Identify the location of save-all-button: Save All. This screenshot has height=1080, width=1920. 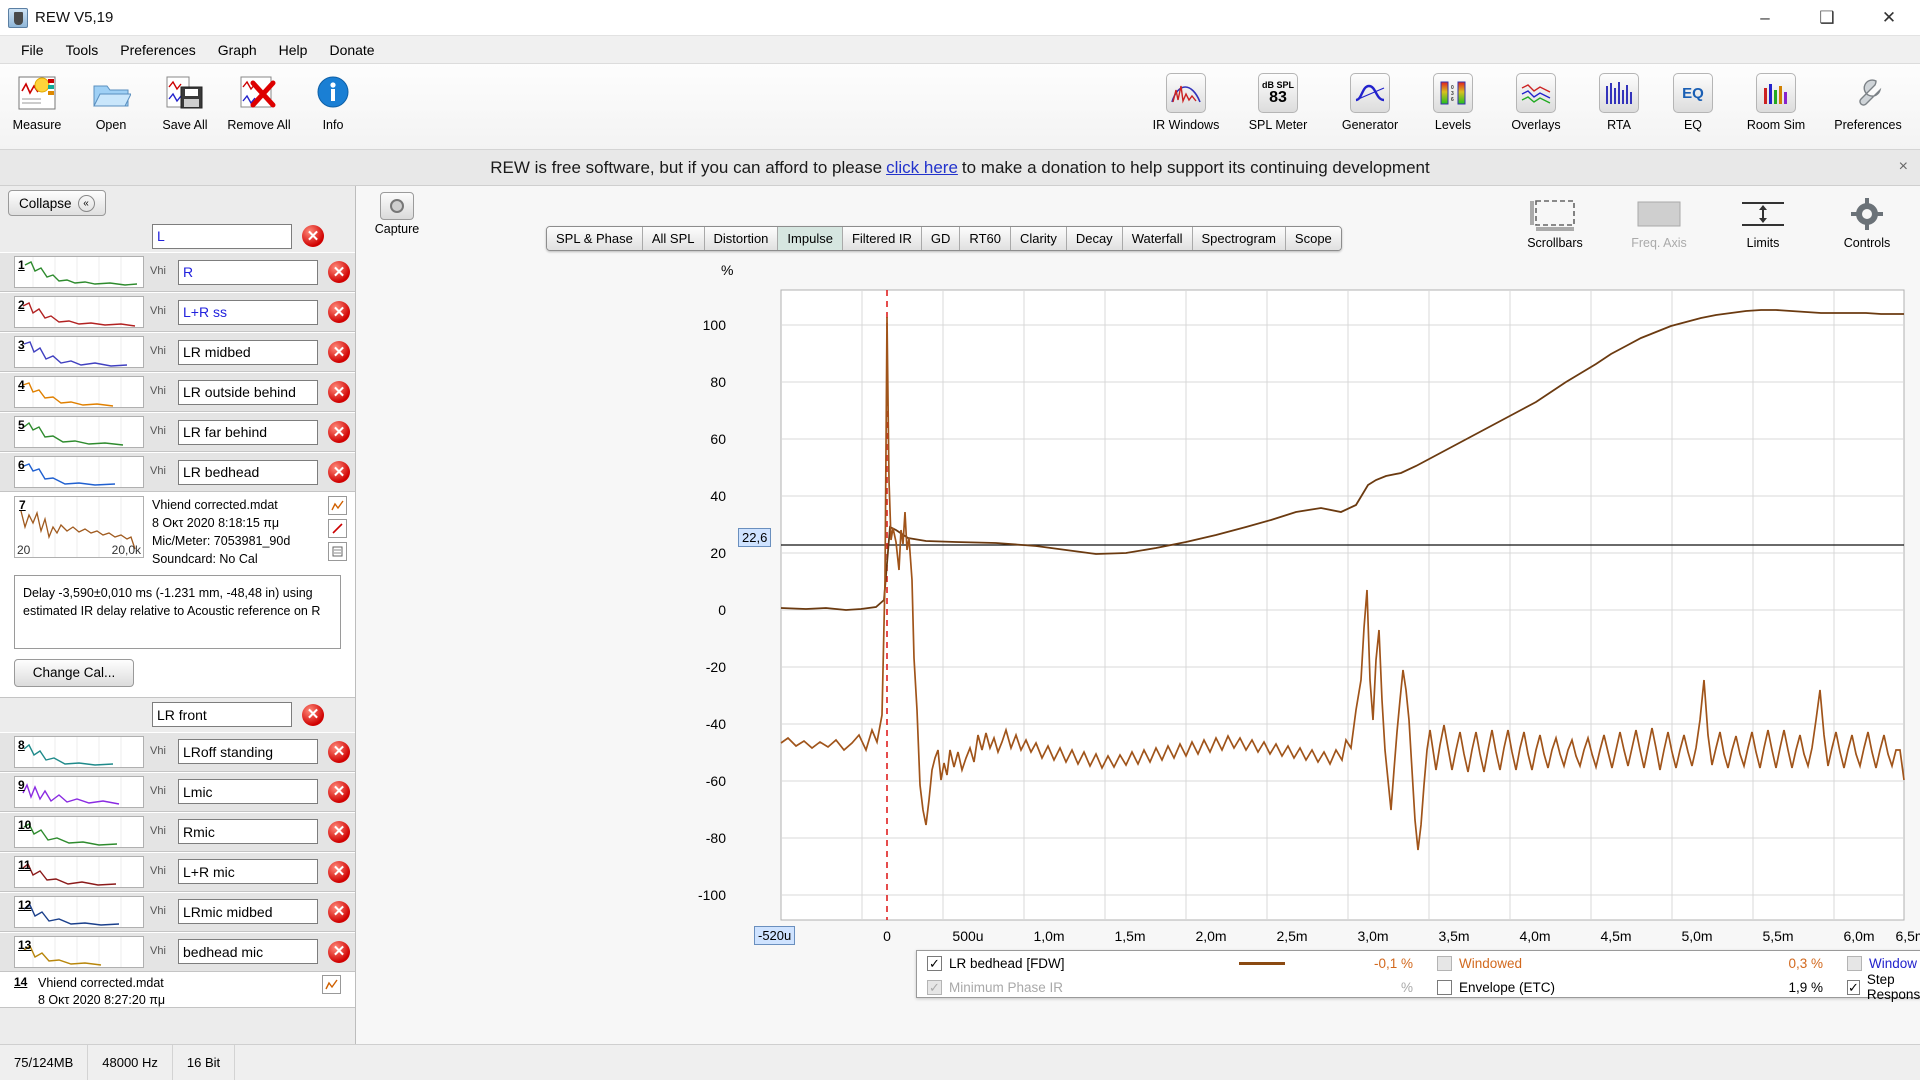
(185, 106).